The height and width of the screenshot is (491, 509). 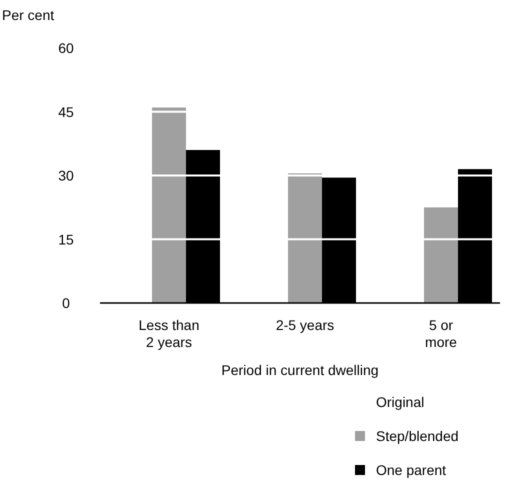 What do you see at coordinates (417, 436) in the screenshot?
I see `legend-label: Step/blended` at bounding box center [417, 436].